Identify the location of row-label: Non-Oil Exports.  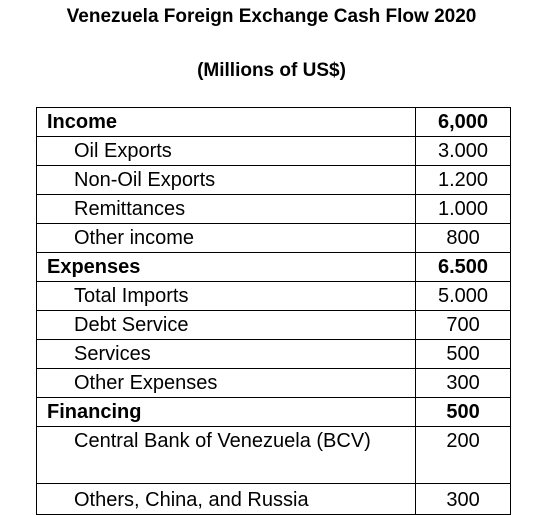
(226, 180).